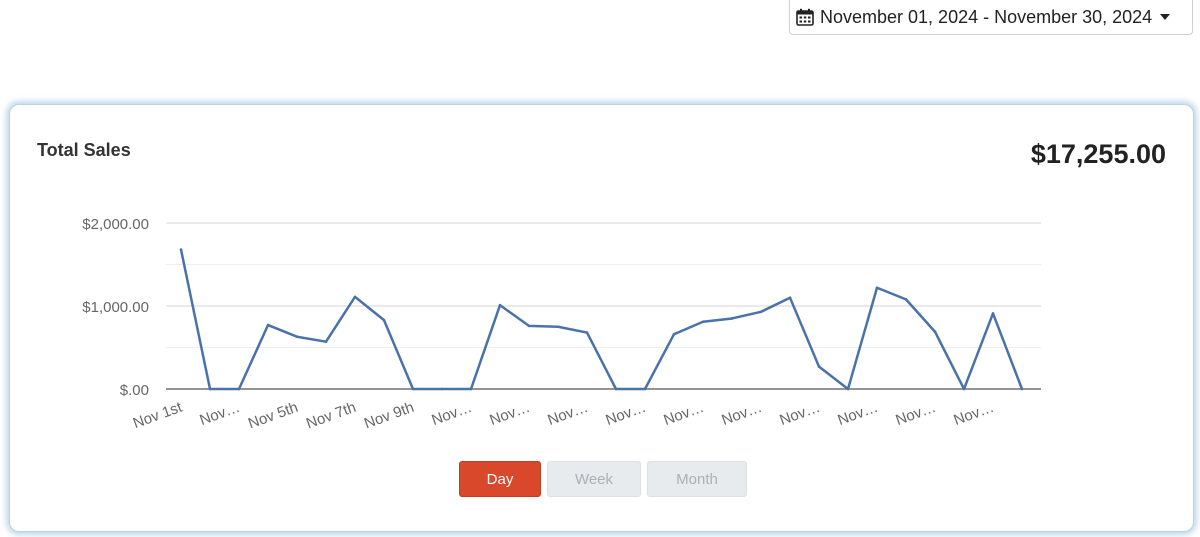 This screenshot has height=537, width=1200. What do you see at coordinates (805, 17) in the screenshot?
I see `calendar-icon` at bounding box center [805, 17].